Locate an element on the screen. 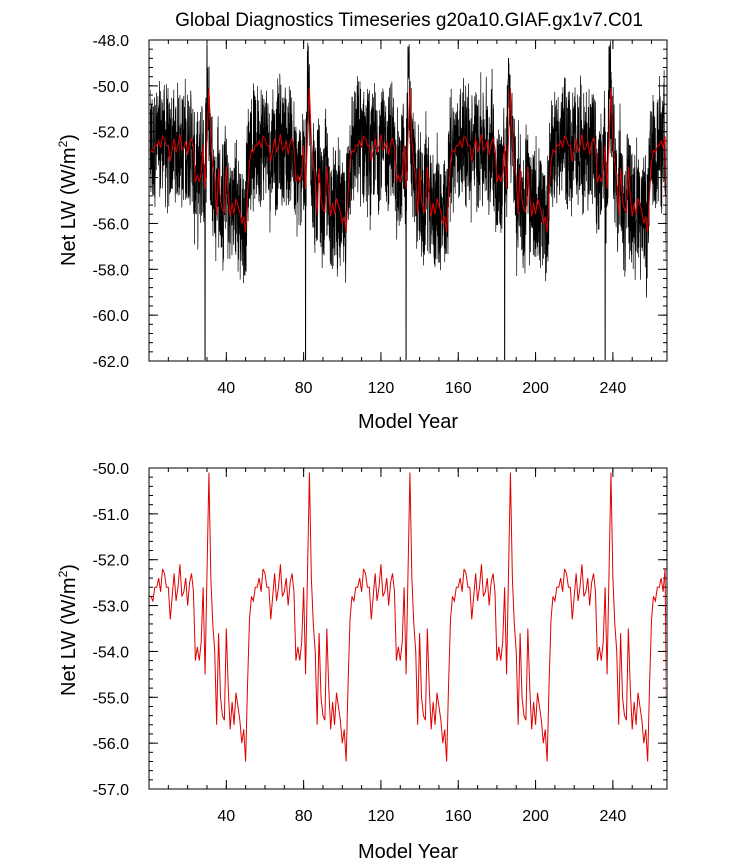  top-ytick-label: -58.0 is located at coordinates (111, 270).